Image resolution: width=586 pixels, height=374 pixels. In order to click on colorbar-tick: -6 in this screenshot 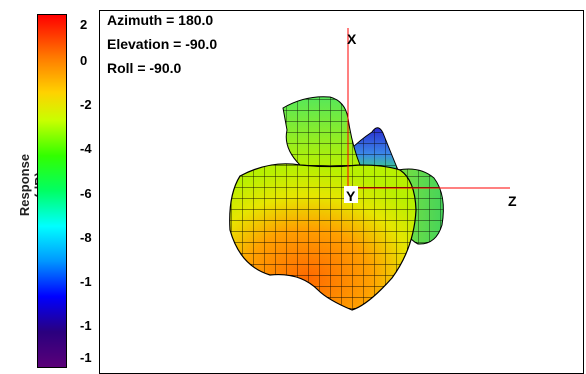, I will do `click(86, 193)`.